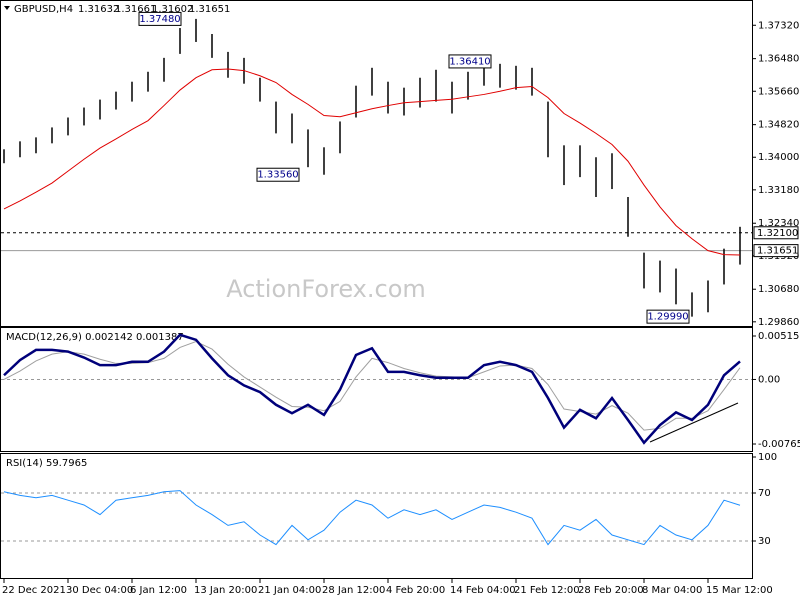 The image size is (800, 600). What do you see at coordinates (483, 590) in the screenshot?
I see `x-tick-label: 14 Feb 04:00` at bounding box center [483, 590].